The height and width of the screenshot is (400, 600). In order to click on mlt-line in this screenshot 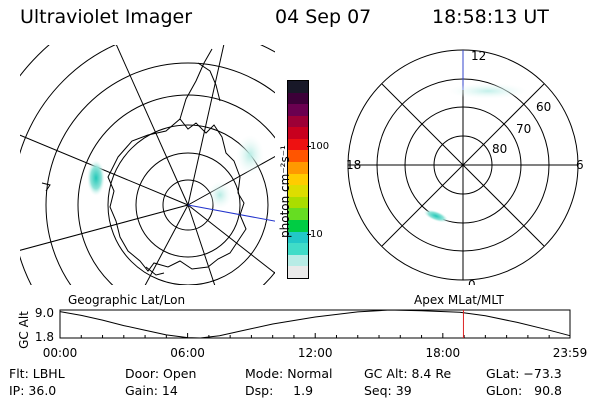, I will do `click(463, 165)`.